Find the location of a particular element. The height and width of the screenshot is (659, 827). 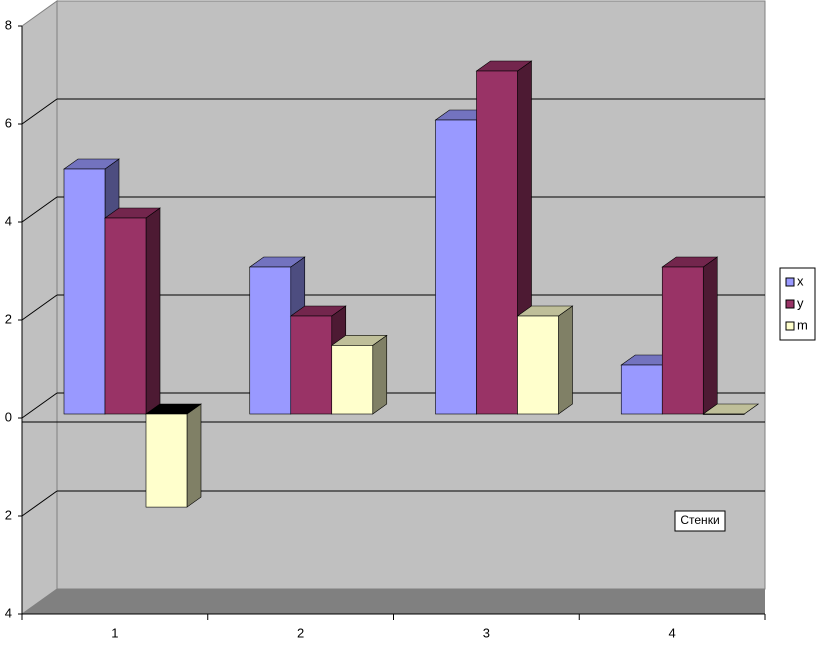

legend-label: y is located at coordinates (800, 302).